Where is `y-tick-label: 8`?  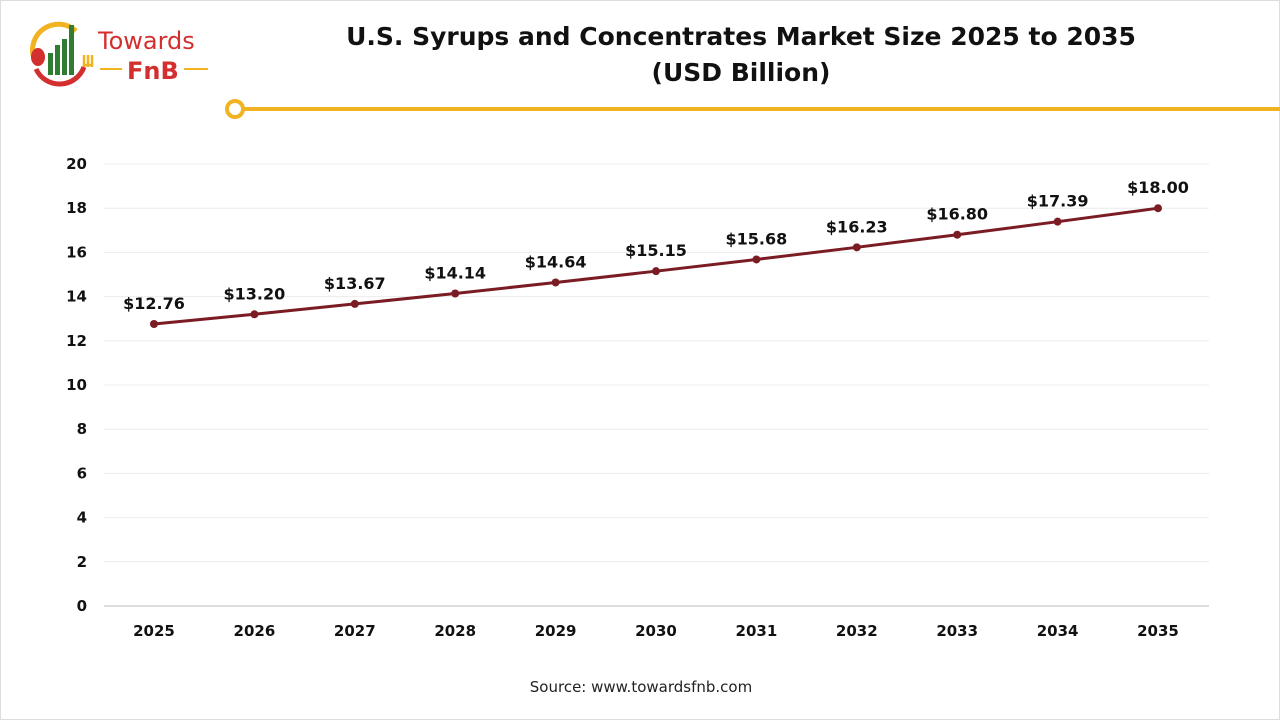
y-tick-label: 8 is located at coordinates (82, 429).